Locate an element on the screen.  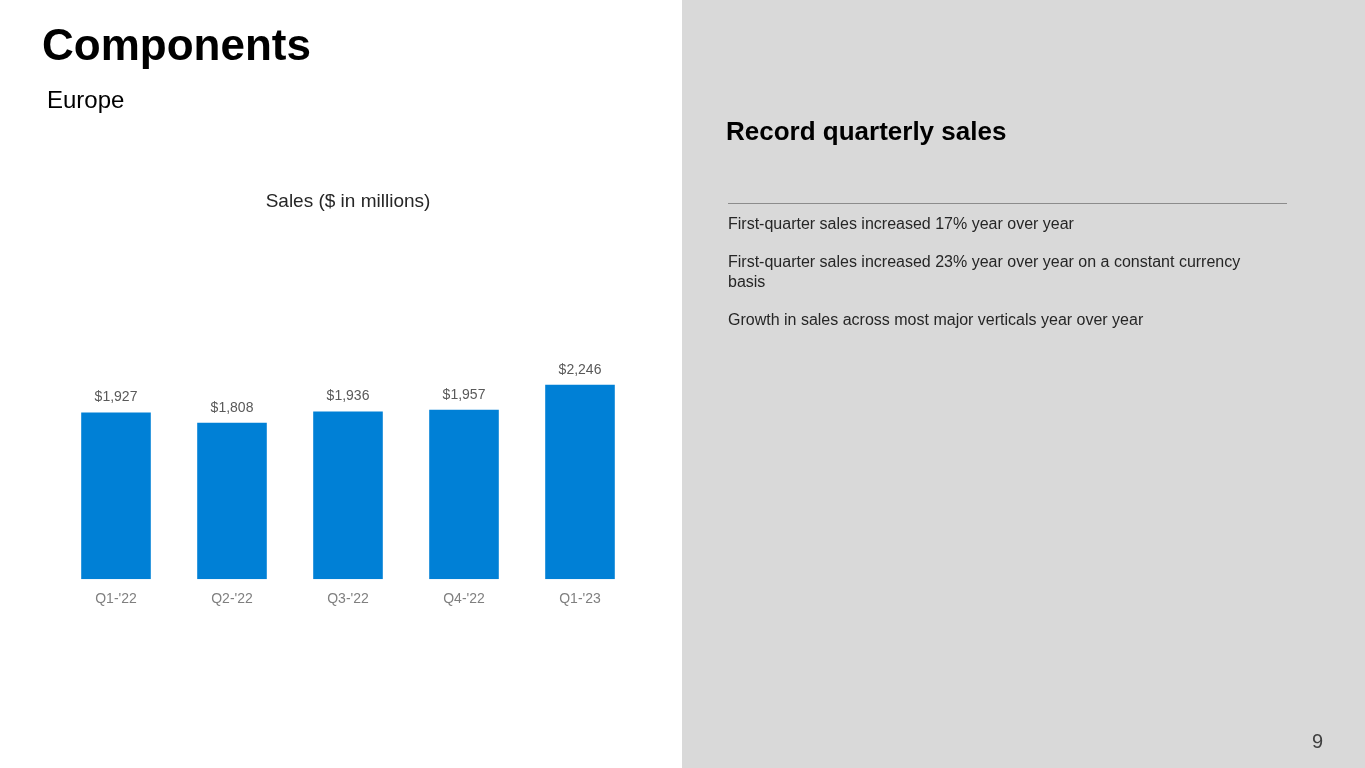
x-tick-label: Q2-'22 is located at coordinates (232, 598).